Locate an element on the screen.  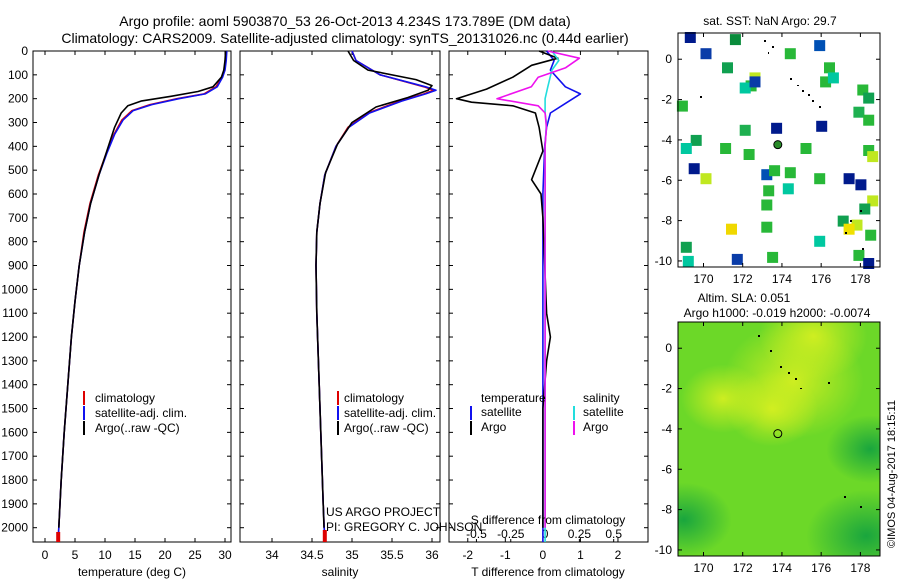
legend-salinity-satellite: satellite is located at coordinates (603, 412).